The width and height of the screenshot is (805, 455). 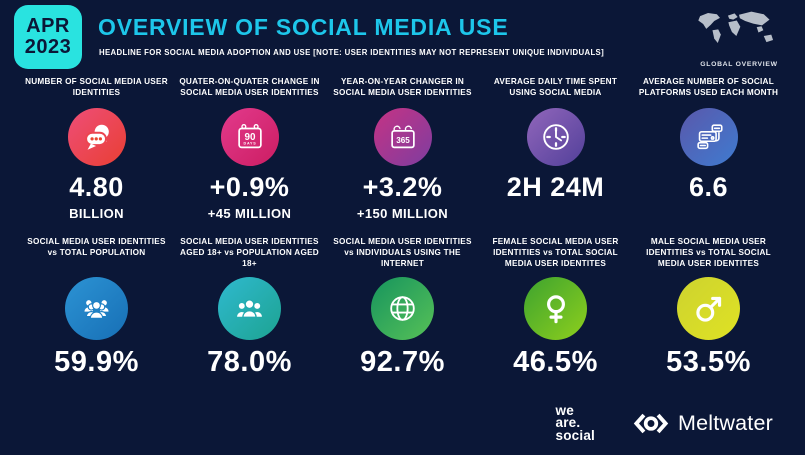 I want to click on date-badge: APR 2023, so click(x=48, y=37).